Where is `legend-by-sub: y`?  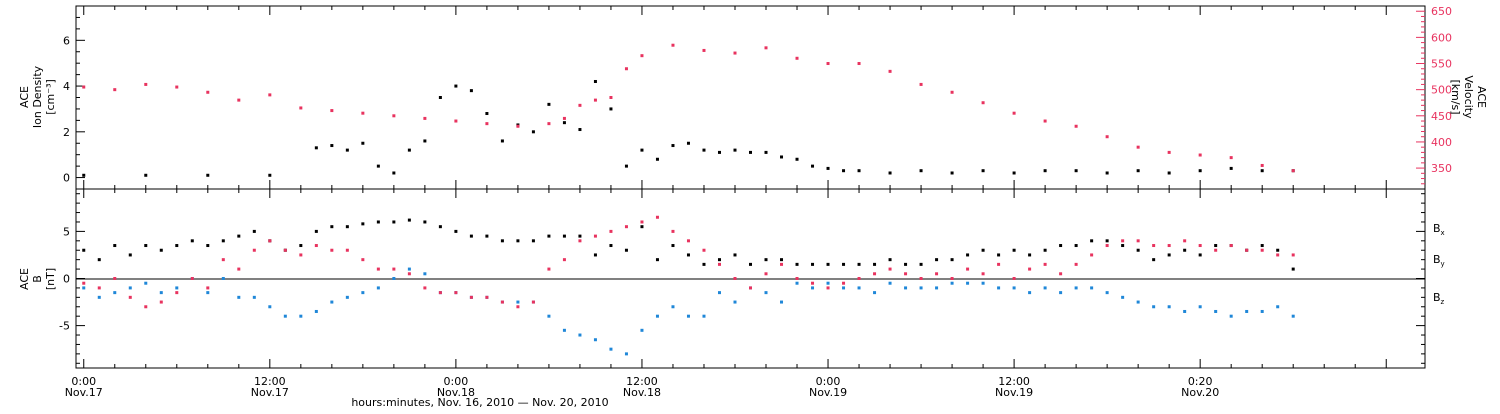 legend-by-sub: y is located at coordinates (1443, 264).